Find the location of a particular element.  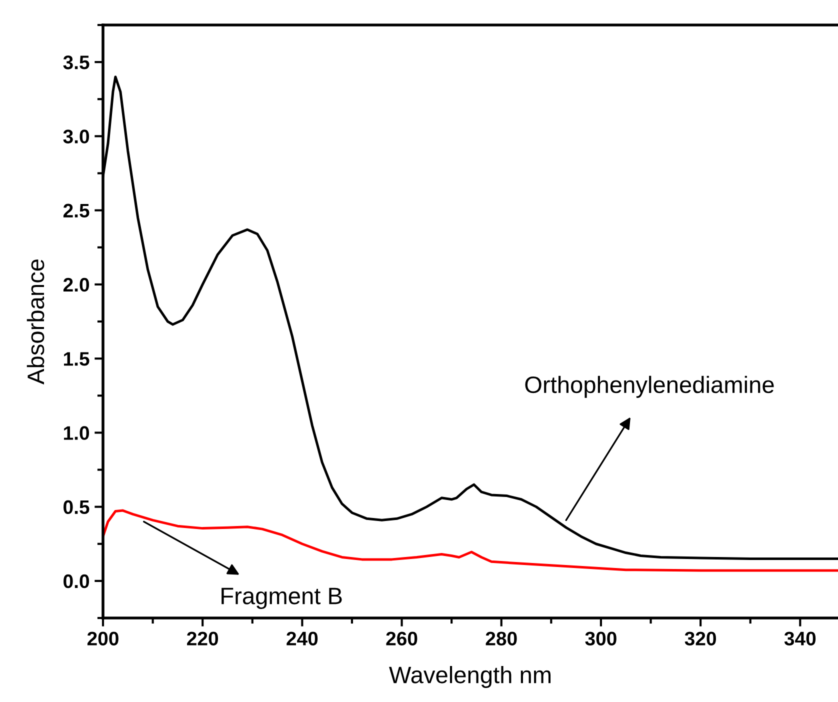

y-tick-label: 0.0 is located at coordinates (77, 581).